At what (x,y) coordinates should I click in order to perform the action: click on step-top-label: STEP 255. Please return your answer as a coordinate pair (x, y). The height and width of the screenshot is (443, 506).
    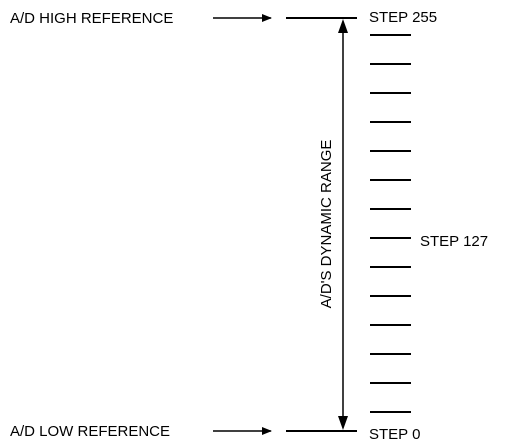
    Looking at the image, I should click on (403, 17).